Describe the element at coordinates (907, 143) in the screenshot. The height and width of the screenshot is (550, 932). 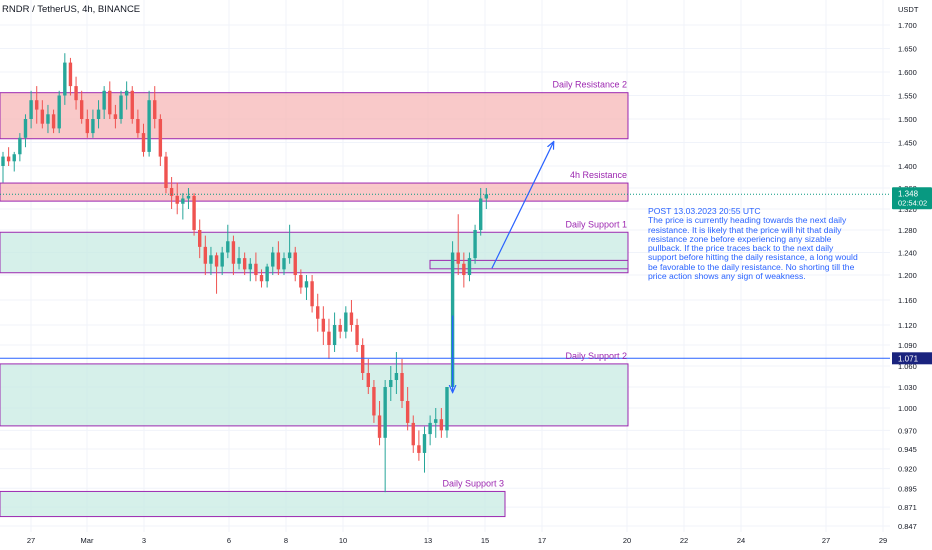
I see `y-axis-tick-label: 1.450` at that location.